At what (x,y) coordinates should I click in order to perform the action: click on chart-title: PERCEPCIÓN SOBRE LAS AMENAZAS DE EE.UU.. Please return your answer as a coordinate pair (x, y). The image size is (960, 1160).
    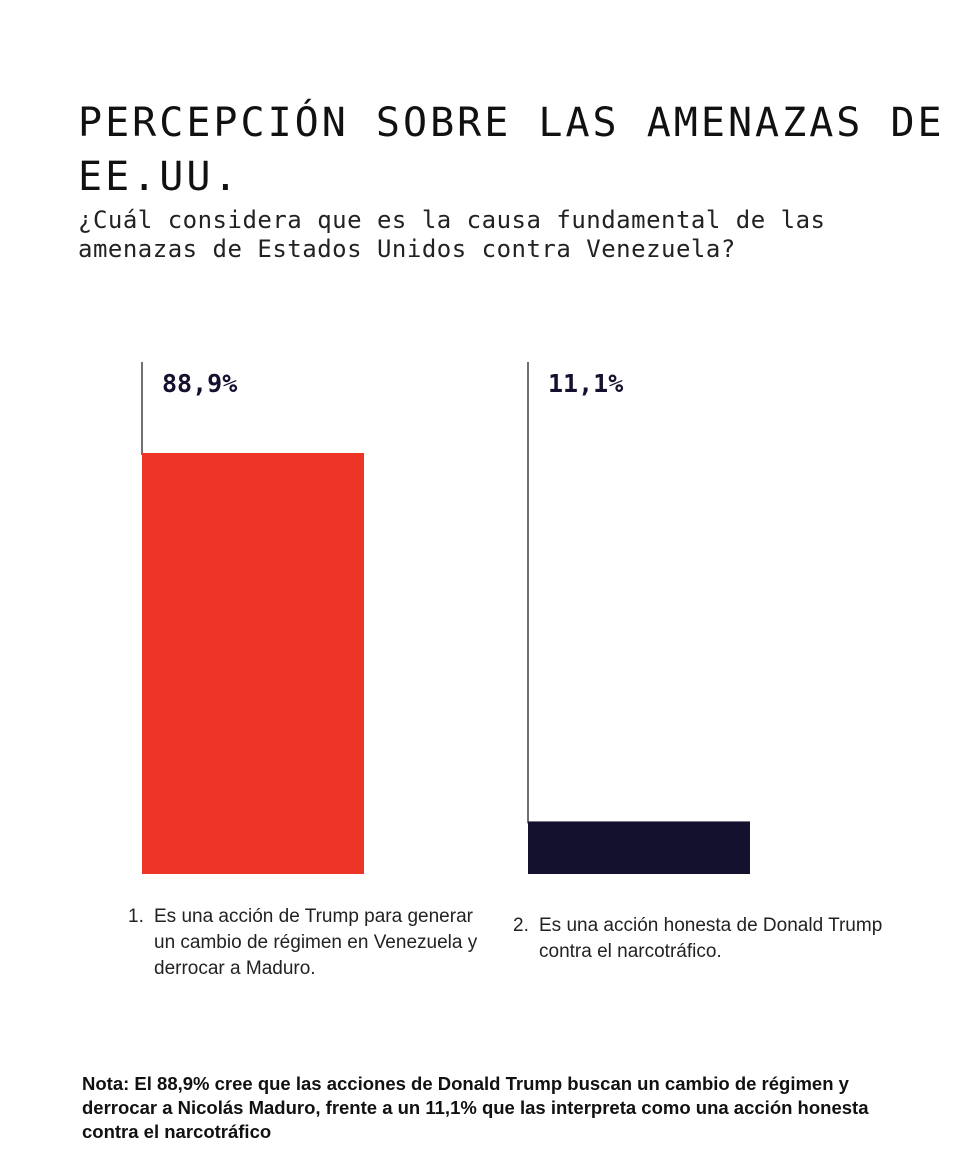
    Looking at the image, I should click on (511, 150).